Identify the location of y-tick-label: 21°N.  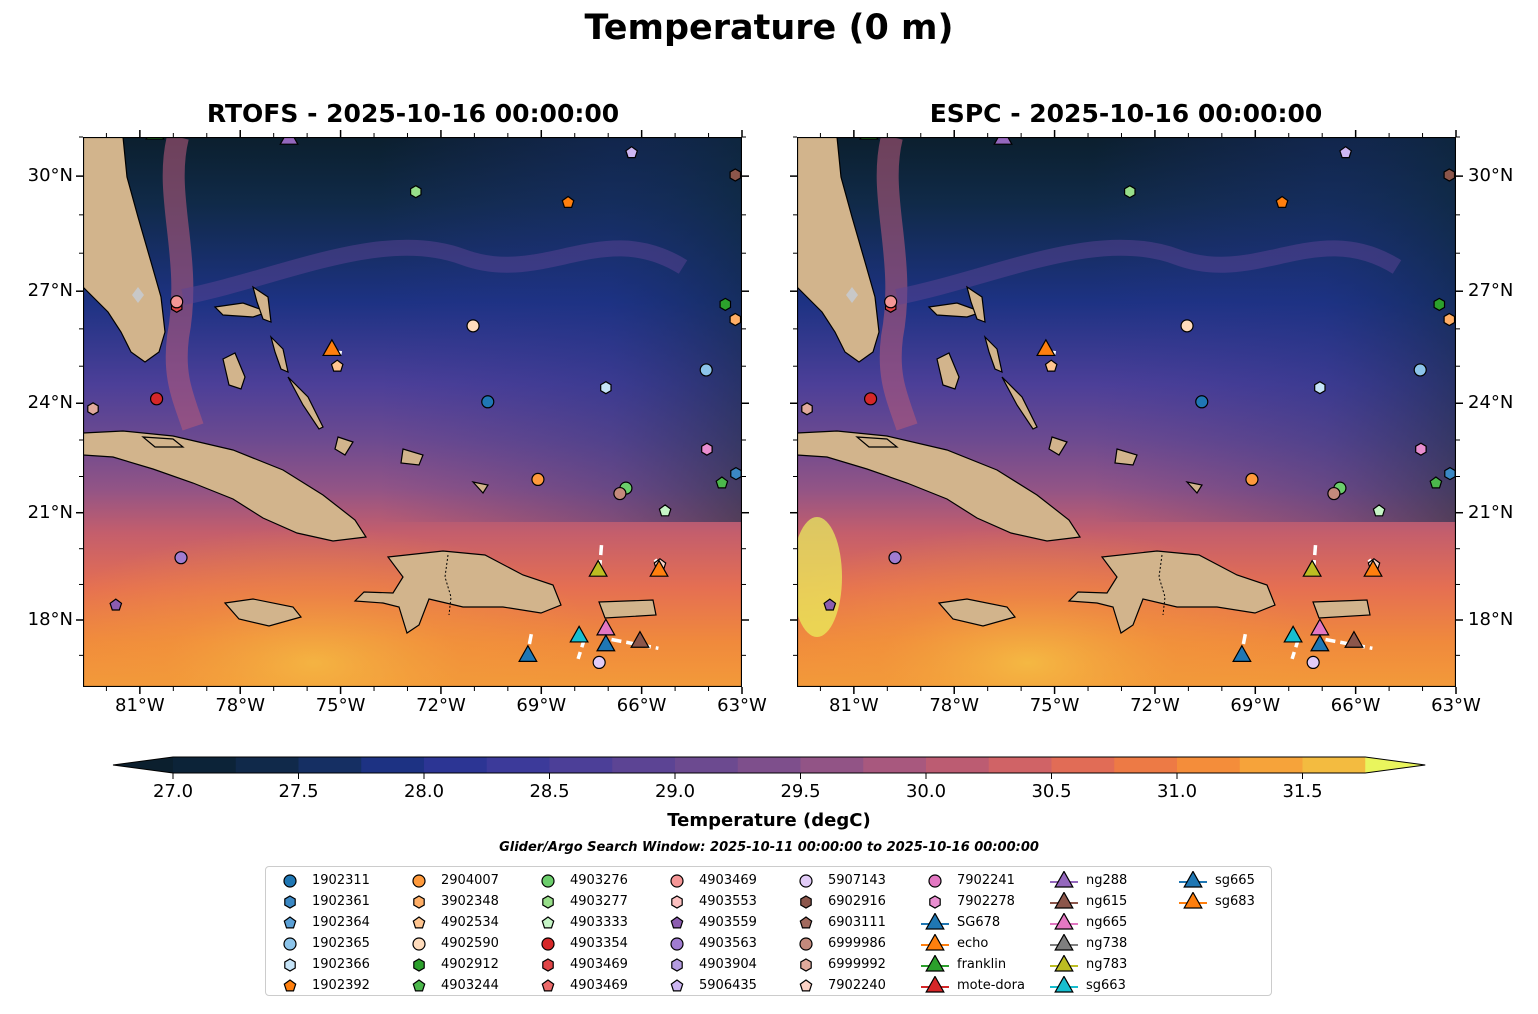
(50, 512).